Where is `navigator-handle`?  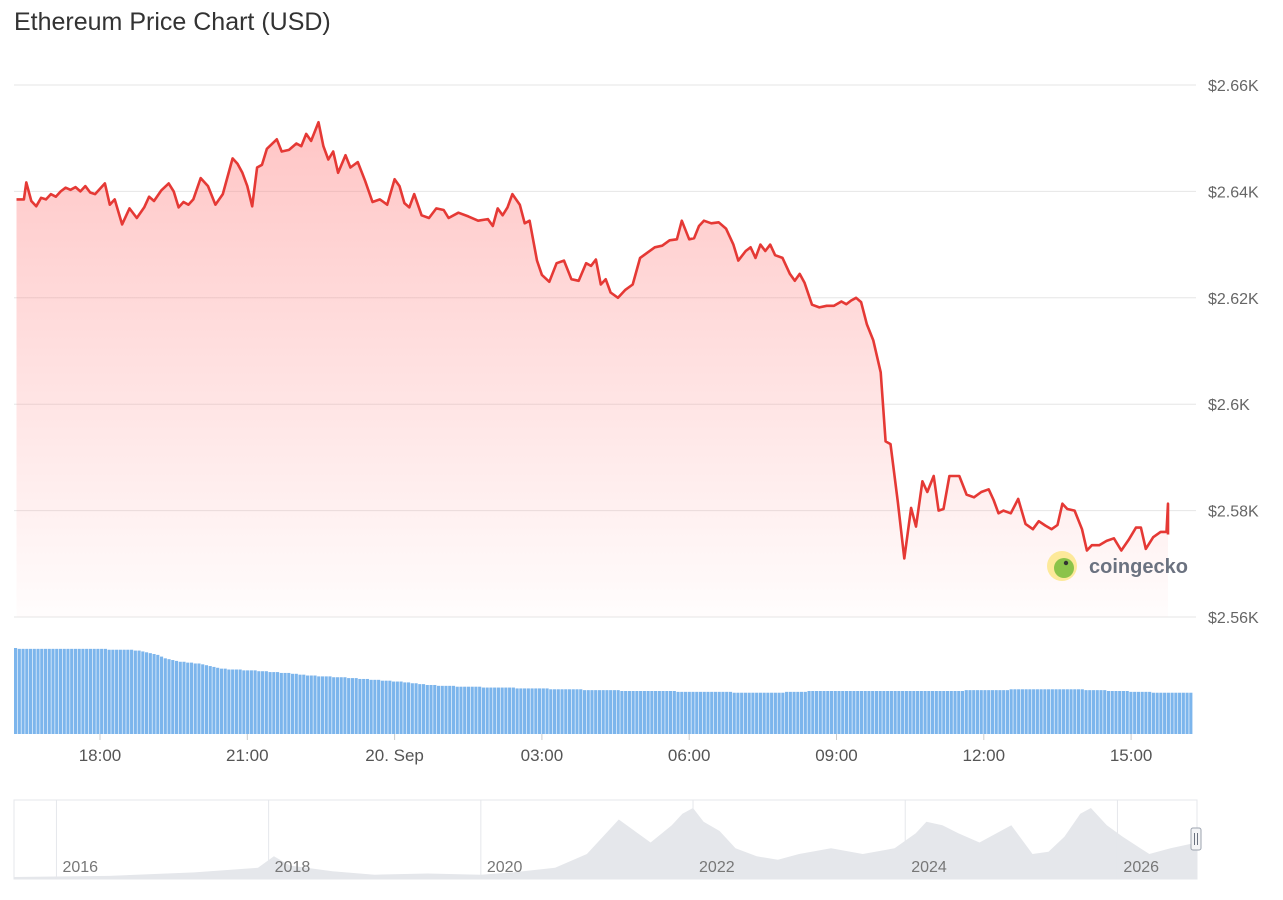 navigator-handle is located at coordinates (1196, 839).